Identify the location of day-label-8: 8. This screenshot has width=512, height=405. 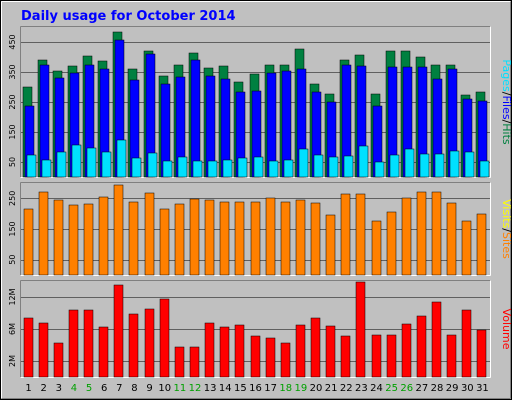
(134, 388).